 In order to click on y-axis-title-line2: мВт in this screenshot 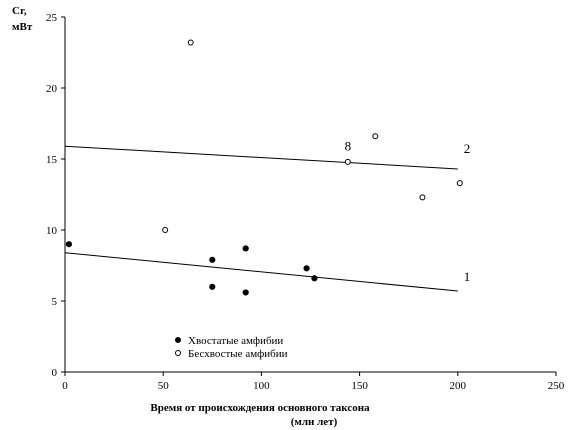, I will do `click(22, 27)`.